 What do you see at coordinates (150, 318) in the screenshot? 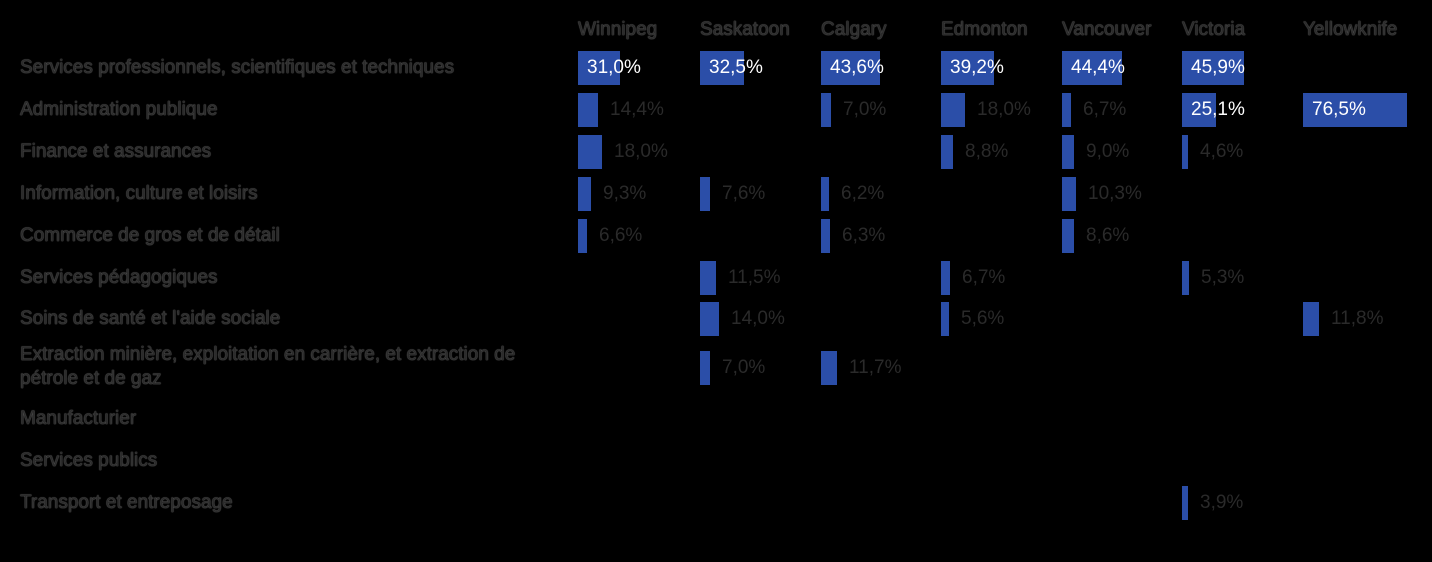
I see `row-label: Soins de santé et l'aide sociale` at bounding box center [150, 318].